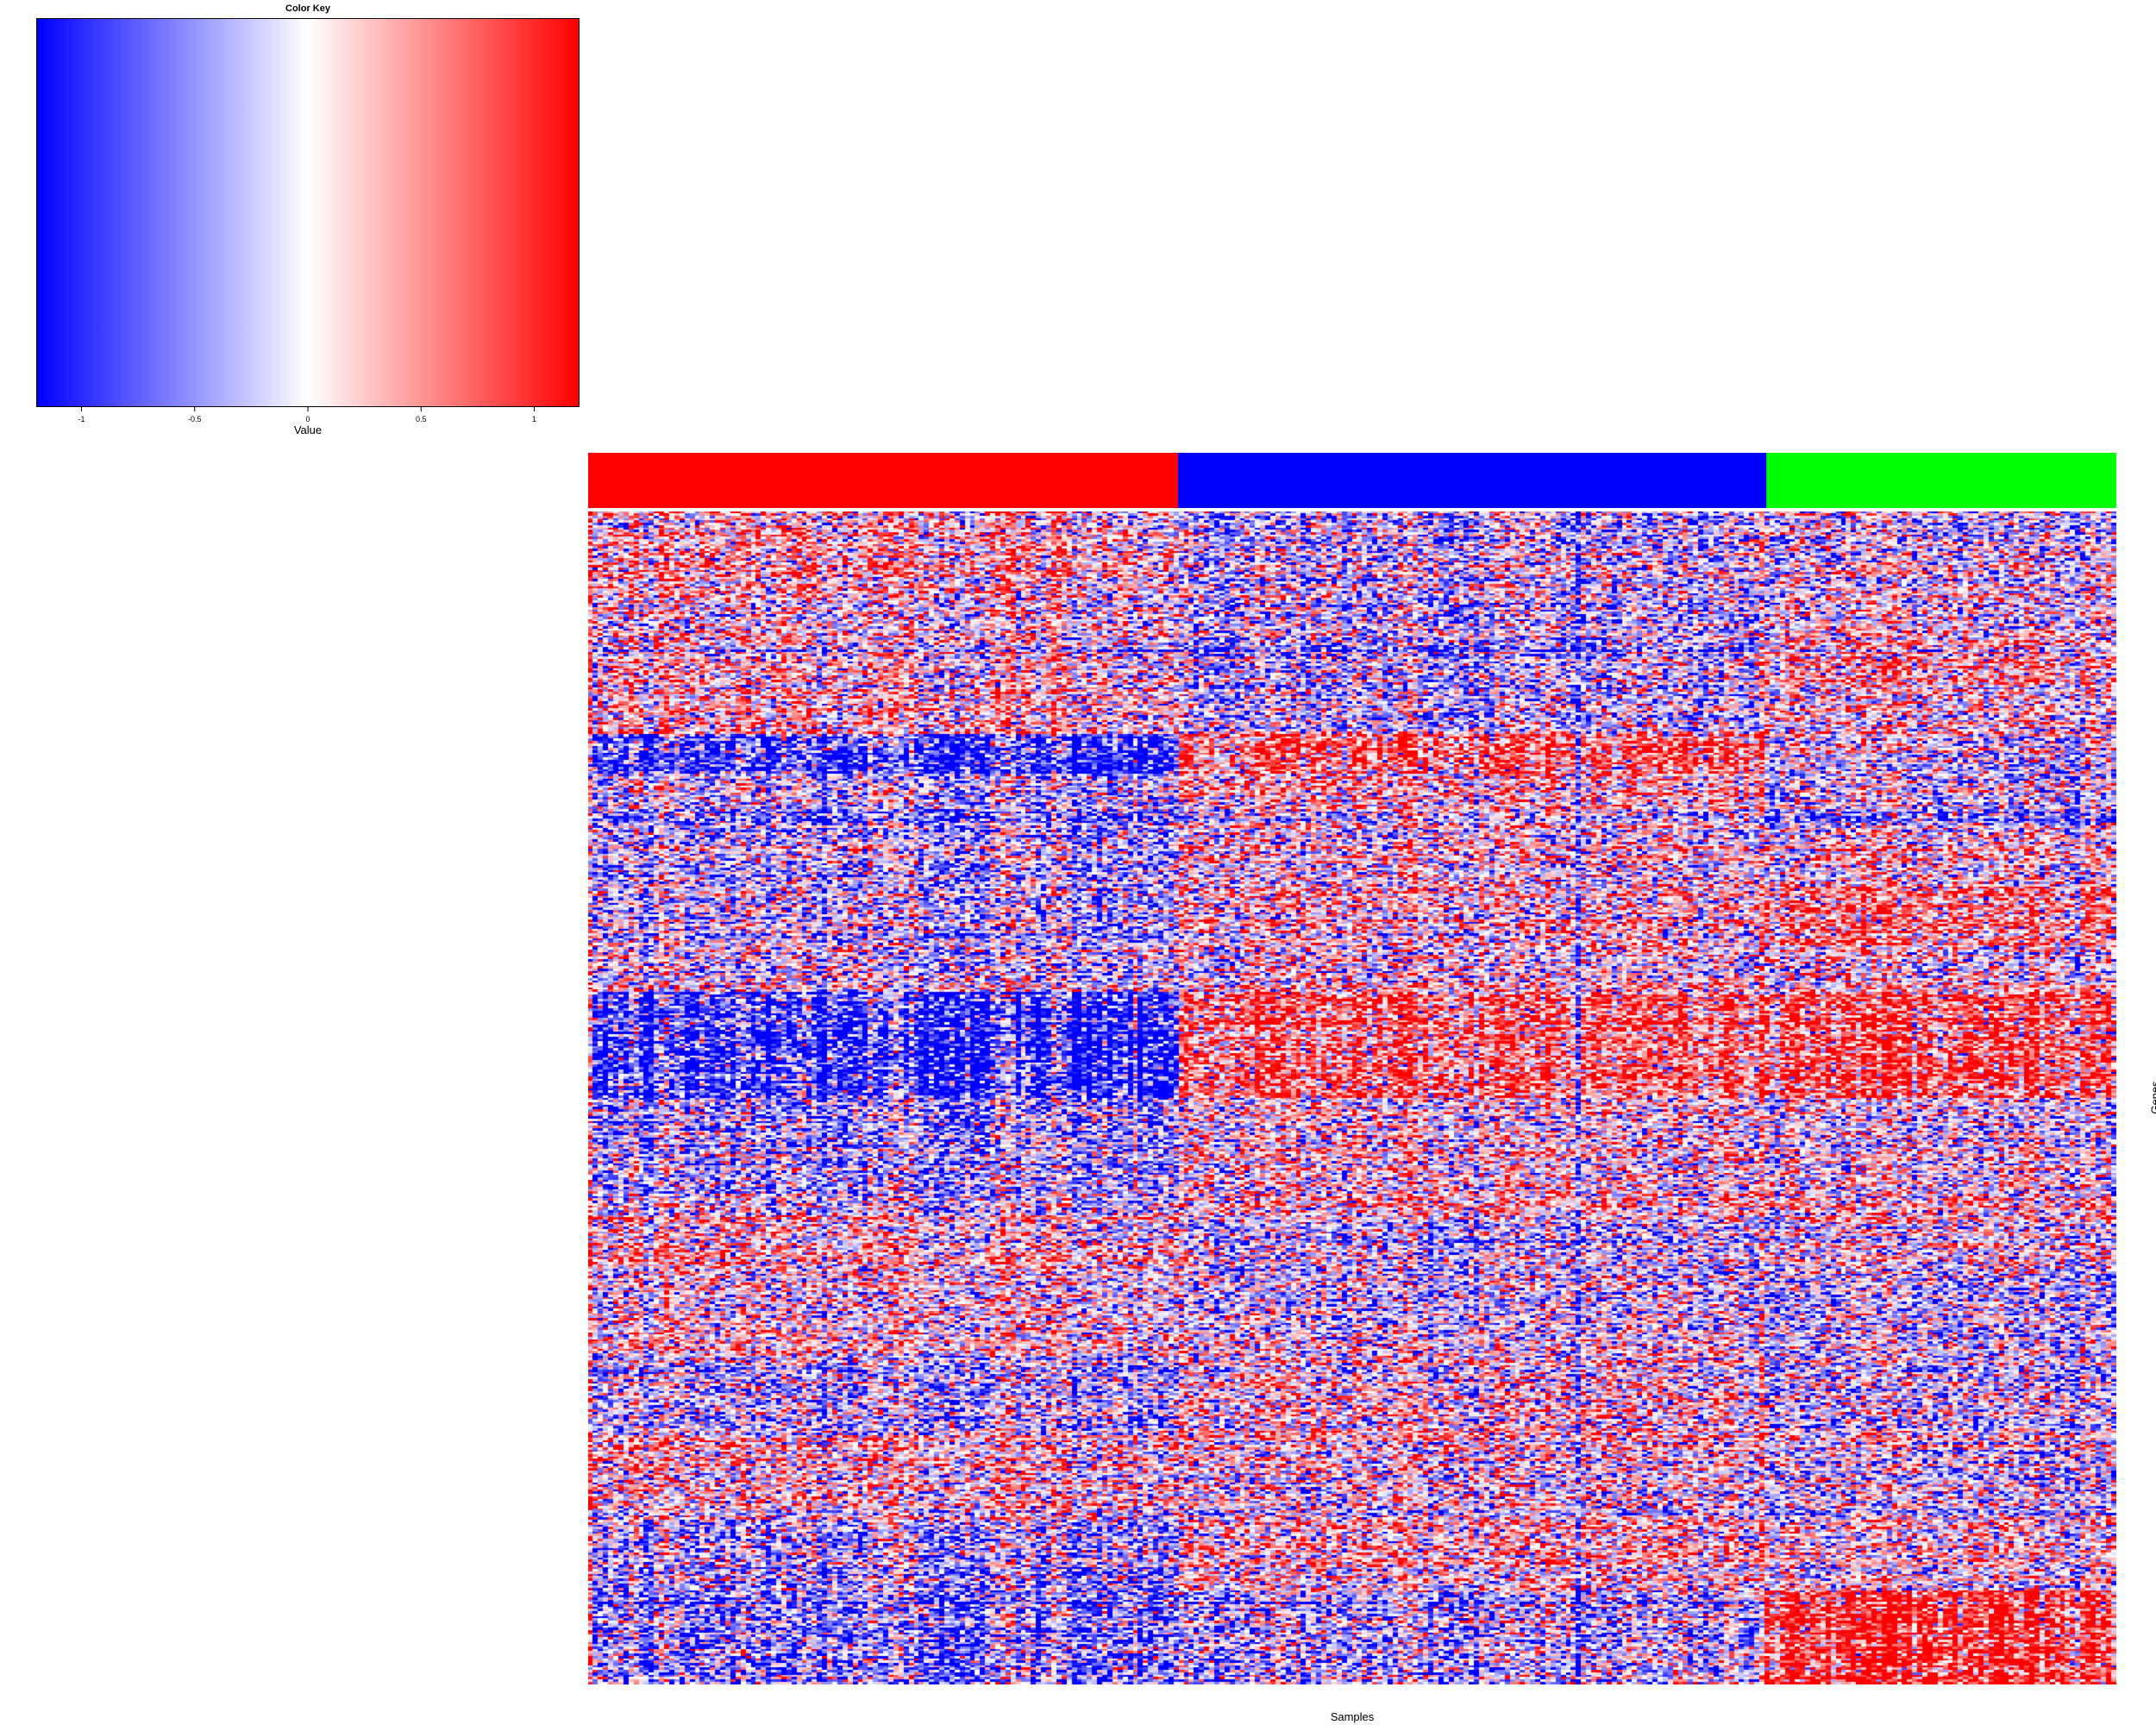 The height and width of the screenshot is (1725, 2156). Describe the element at coordinates (308, 429) in the screenshot. I see `color-key-xlabel: Value` at that location.